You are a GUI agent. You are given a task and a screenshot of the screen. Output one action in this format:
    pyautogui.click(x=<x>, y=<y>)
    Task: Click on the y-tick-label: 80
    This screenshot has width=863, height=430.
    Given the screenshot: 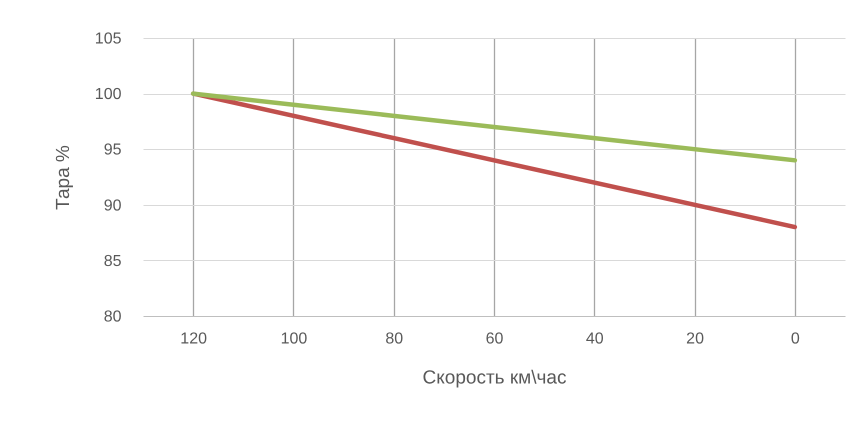 What is the action you would take?
    pyautogui.click(x=113, y=317)
    